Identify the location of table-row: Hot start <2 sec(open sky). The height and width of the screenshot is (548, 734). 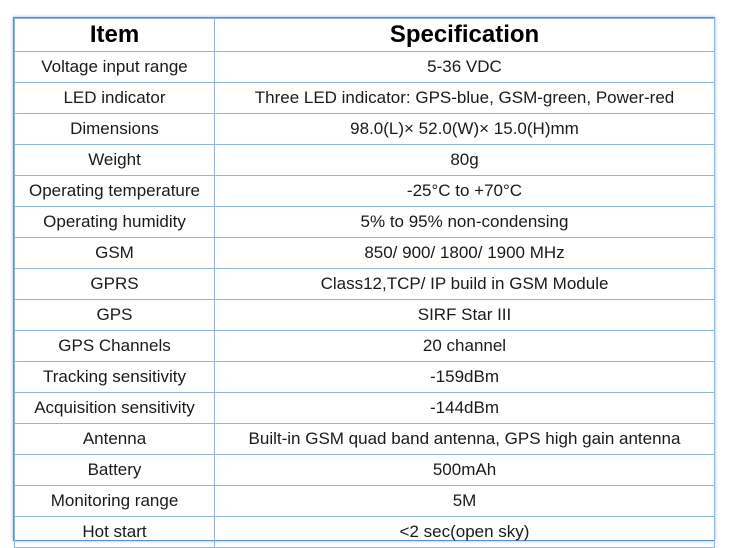
(364, 532).